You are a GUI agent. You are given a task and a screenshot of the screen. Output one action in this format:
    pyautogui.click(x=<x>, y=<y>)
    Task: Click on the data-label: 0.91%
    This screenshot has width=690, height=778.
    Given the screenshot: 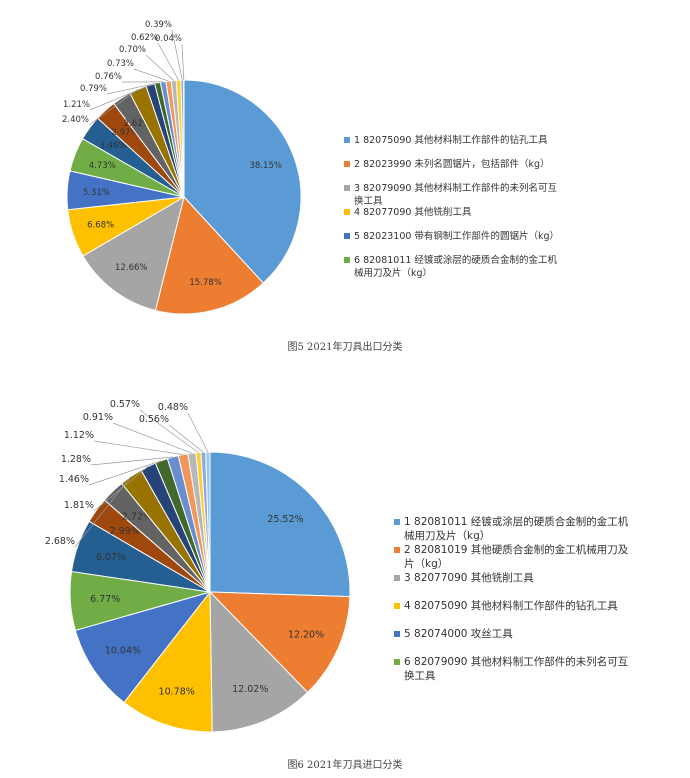 What is the action you would take?
    pyautogui.click(x=98, y=417)
    